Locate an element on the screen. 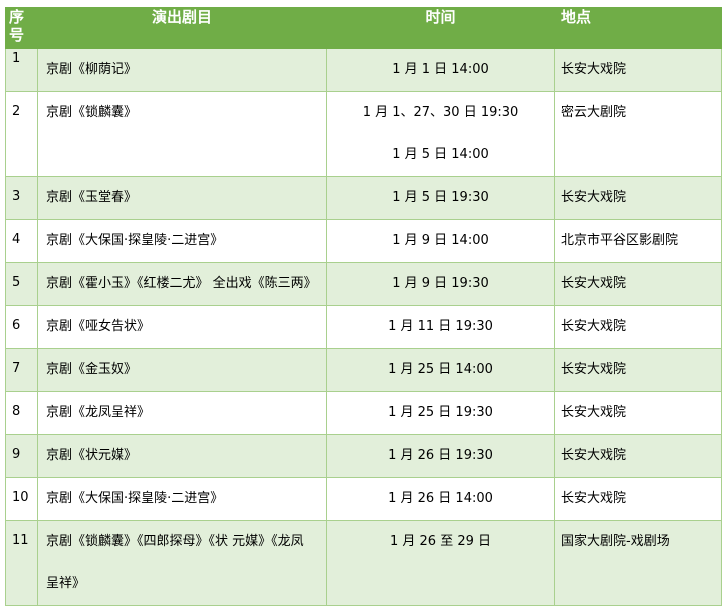 The image size is (723, 606). time-line: 1 月 25 日 14:00 is located at coordinates (440, 369).